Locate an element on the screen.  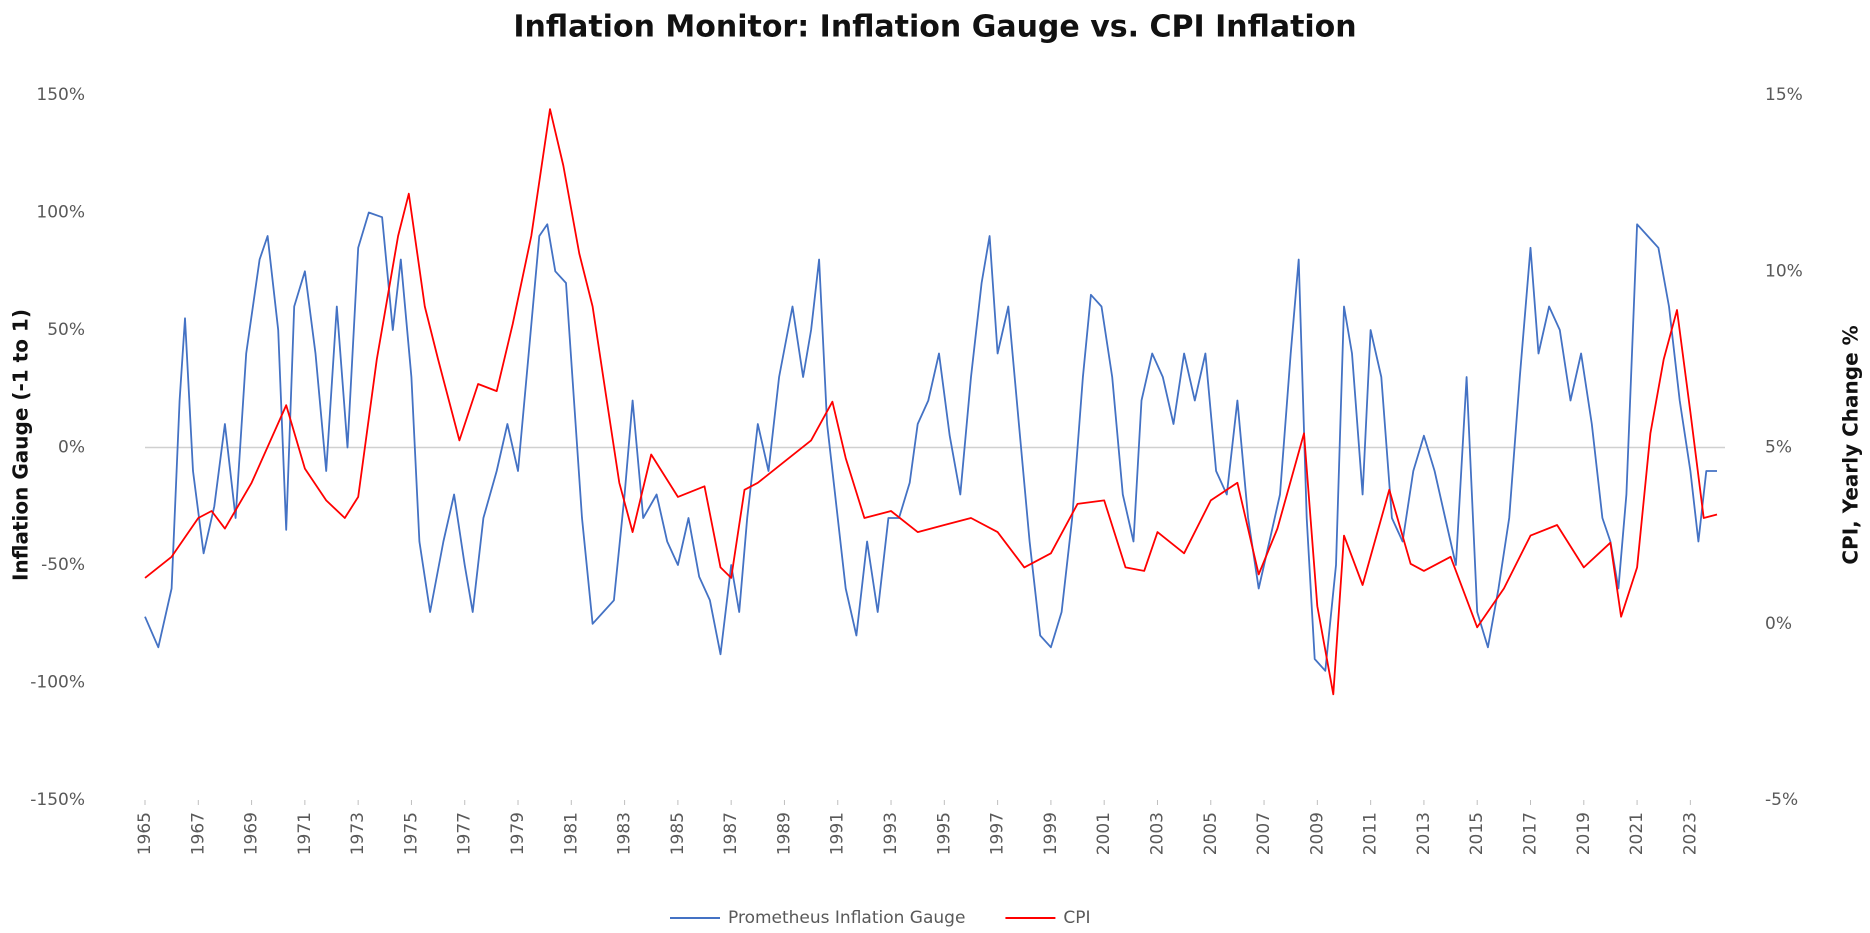
x-tick-label: 2003 is located at coordinates (1157, 833).